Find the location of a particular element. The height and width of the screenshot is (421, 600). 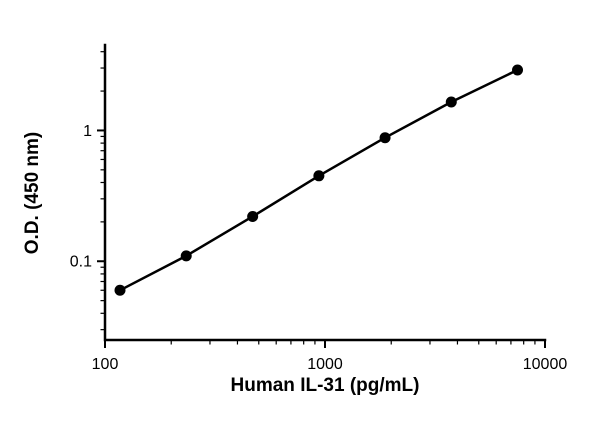

x-tick-label: 1000 is located at coordinates (325, 364).